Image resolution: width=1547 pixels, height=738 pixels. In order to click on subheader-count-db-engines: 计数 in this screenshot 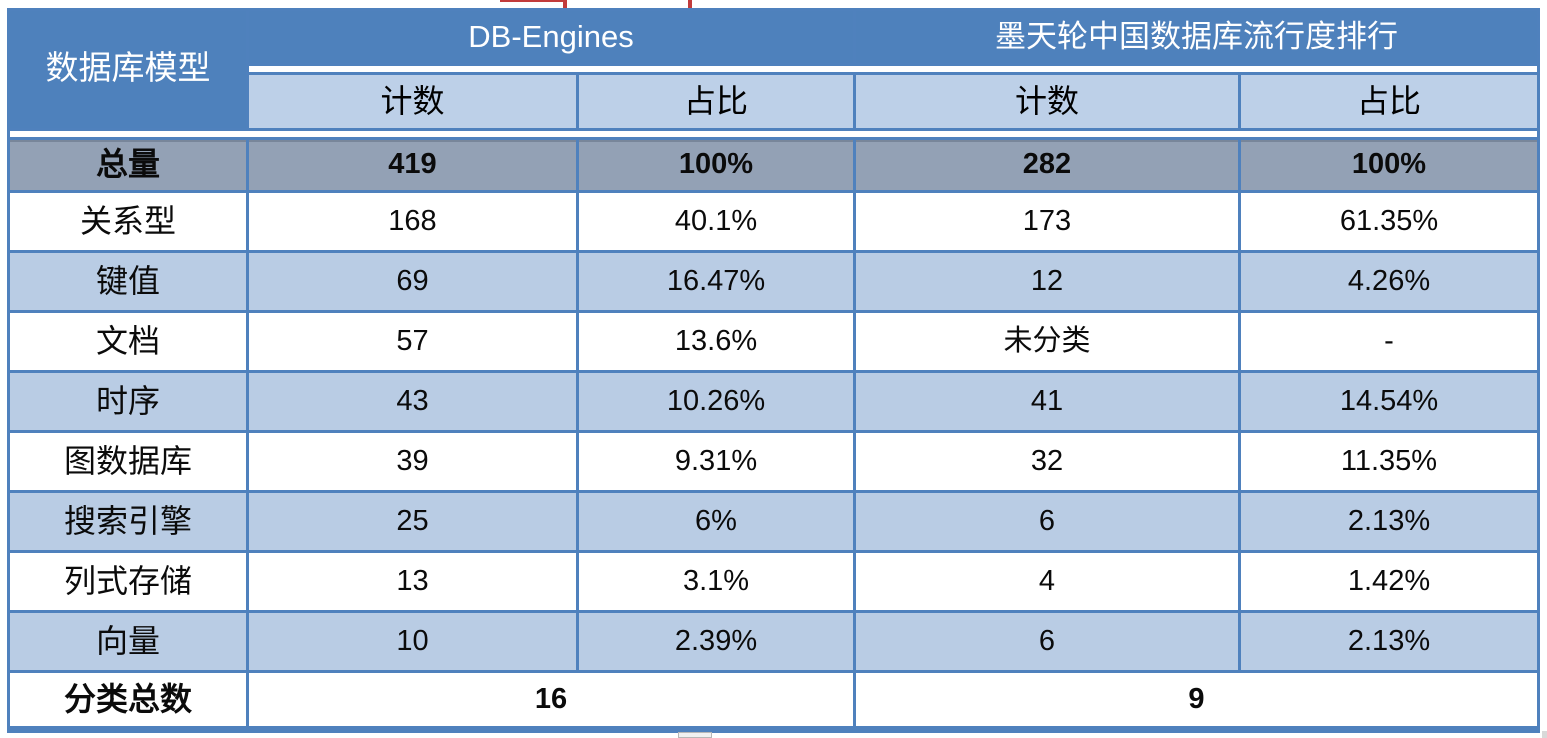, I will do `click(412, 101)`.